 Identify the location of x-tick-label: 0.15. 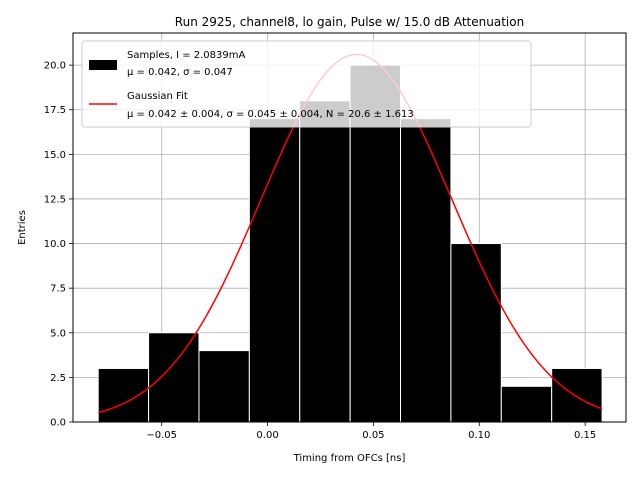
(585, 435).